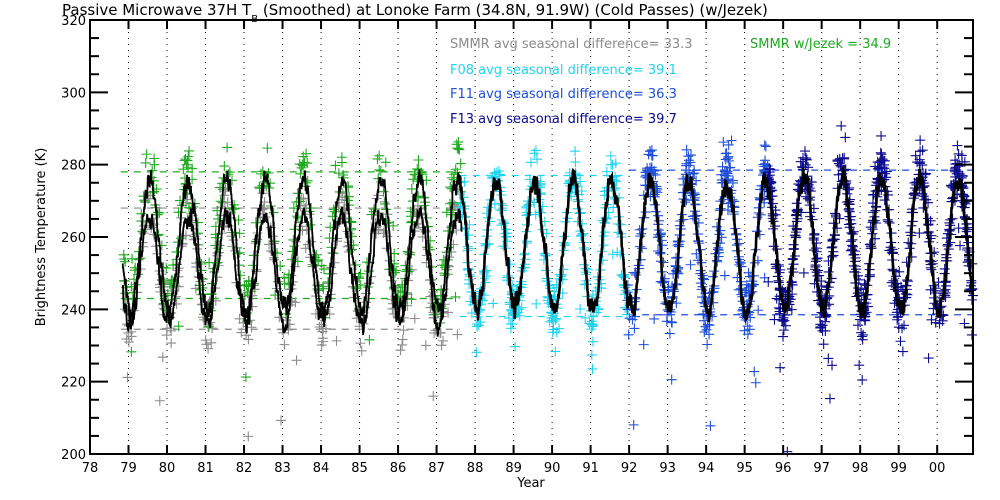  Describe the element at coordinates (860, 468) in the screenshot. I see `x-tick-label: 98` at that location.